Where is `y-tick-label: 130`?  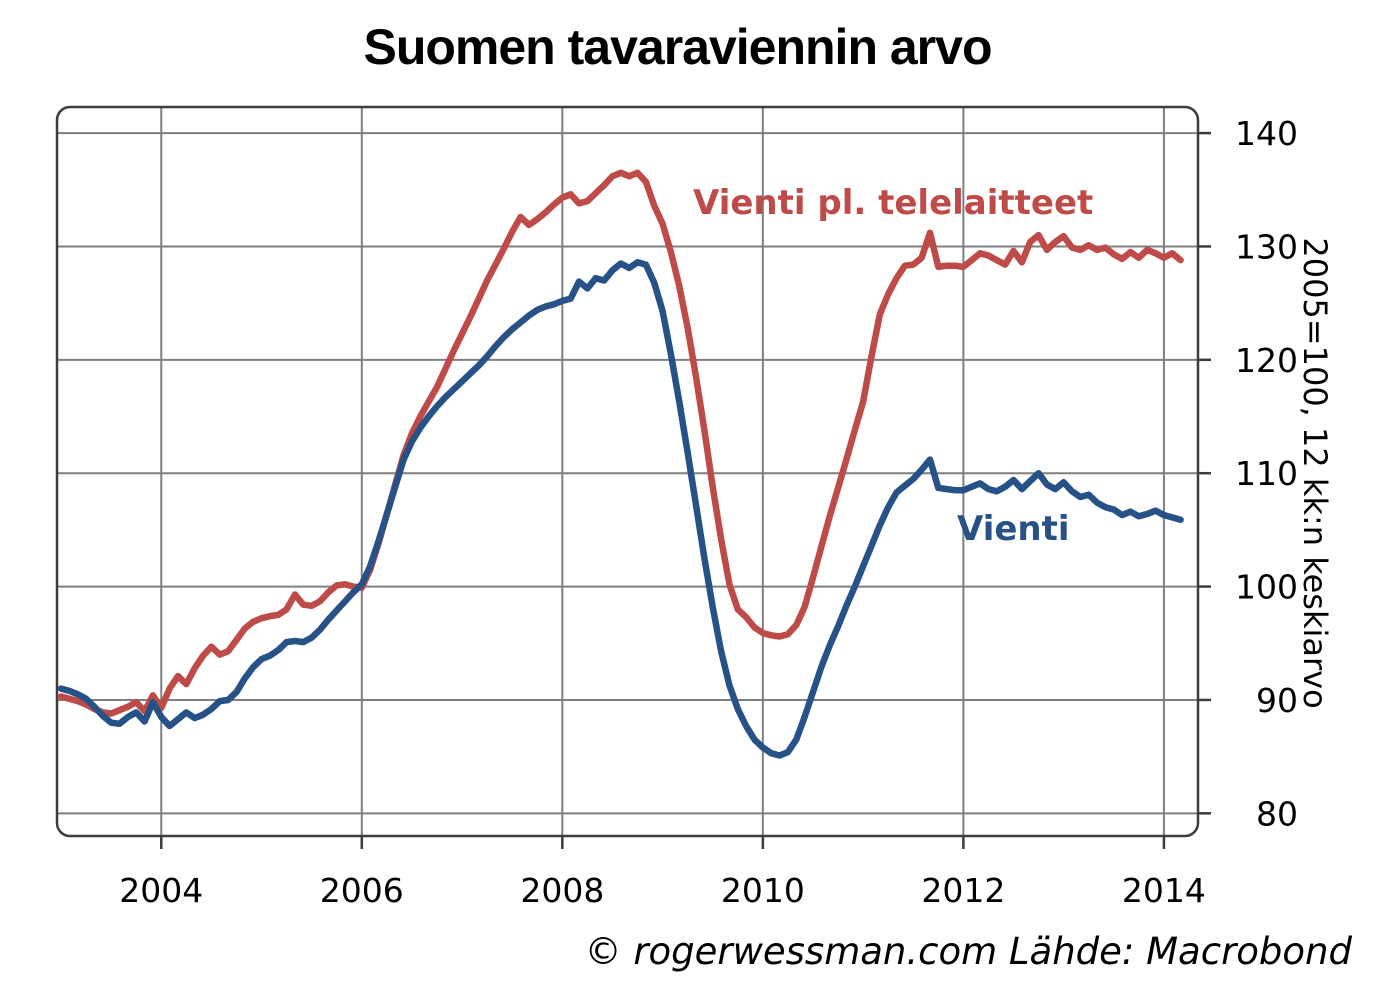 y-tick-label: 130 is located at coordinates (1266, 246).